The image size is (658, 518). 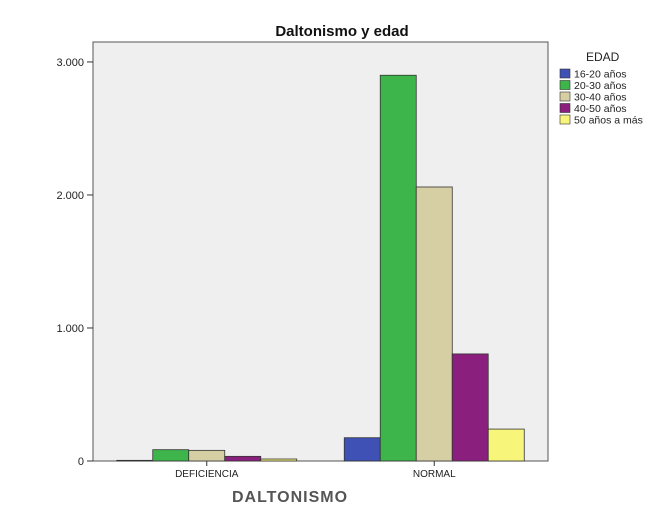 What do you see at coordinates (600, 75) in the screenshot?
I see `legend-entry-label: 16-20 años` at bounding box center [600, 75].